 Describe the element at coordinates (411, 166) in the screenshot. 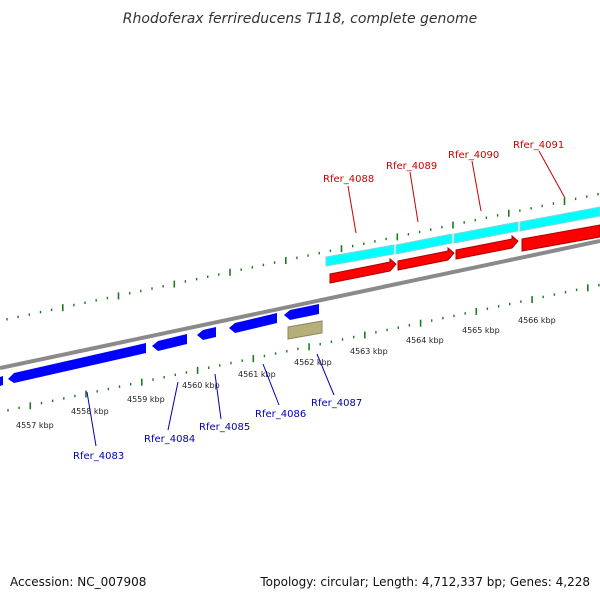

I see `gene-label-rfer-4089: Rfer_4089` at that location.